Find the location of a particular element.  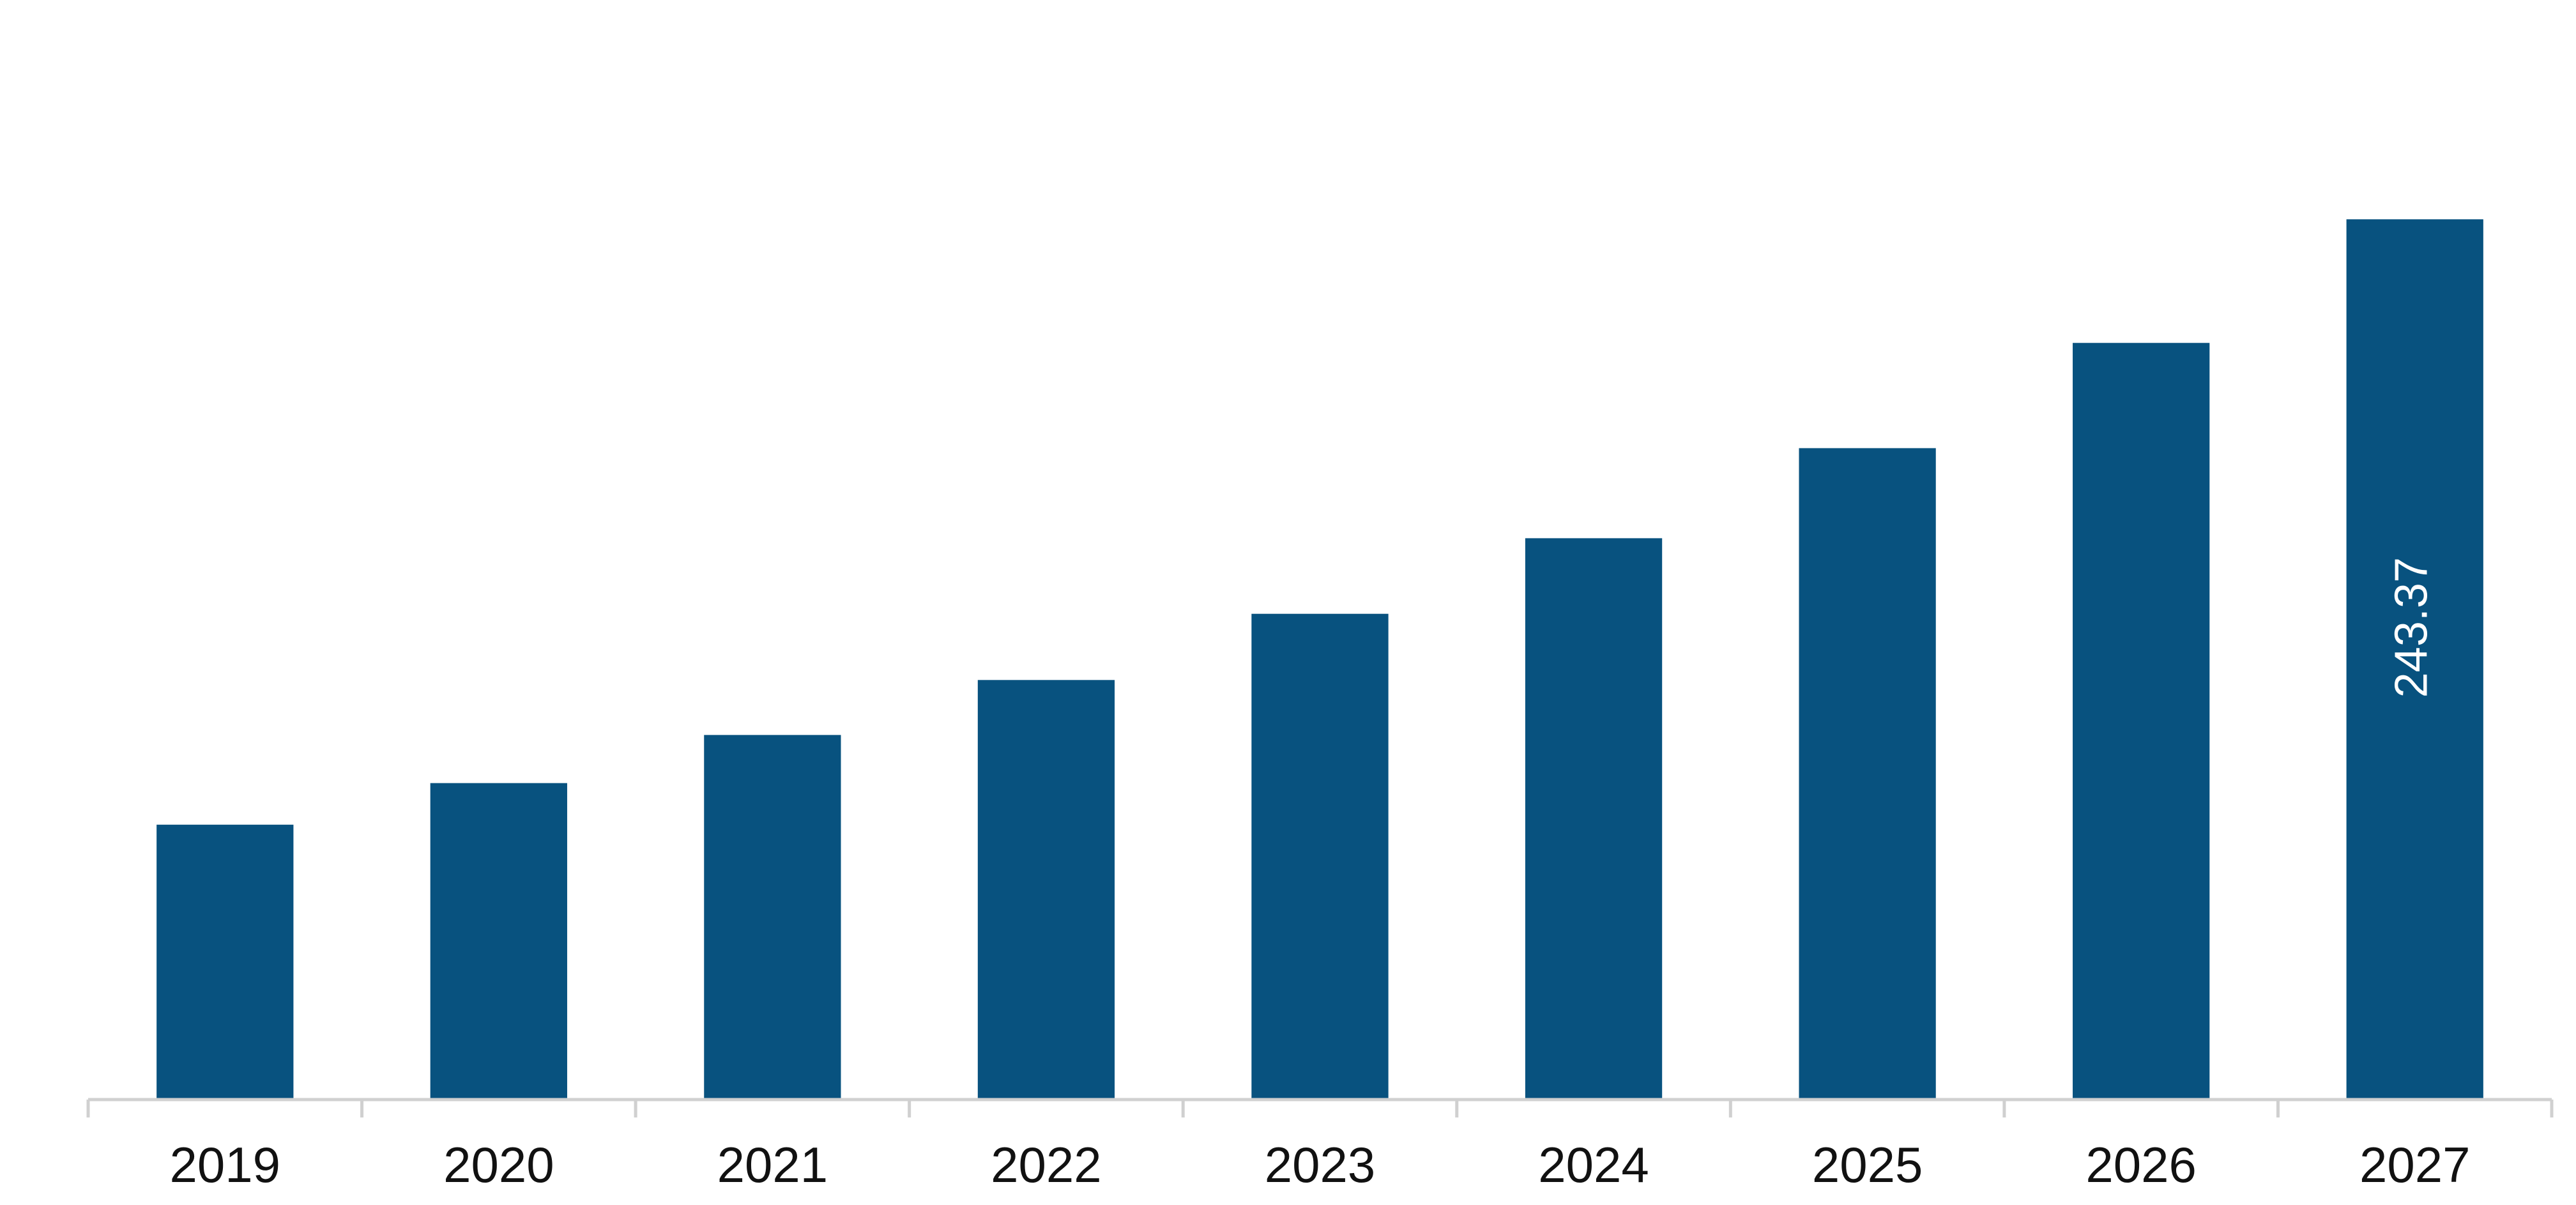

x-tick-label-2022: 2022 is located at coordinates (1046, 1165).